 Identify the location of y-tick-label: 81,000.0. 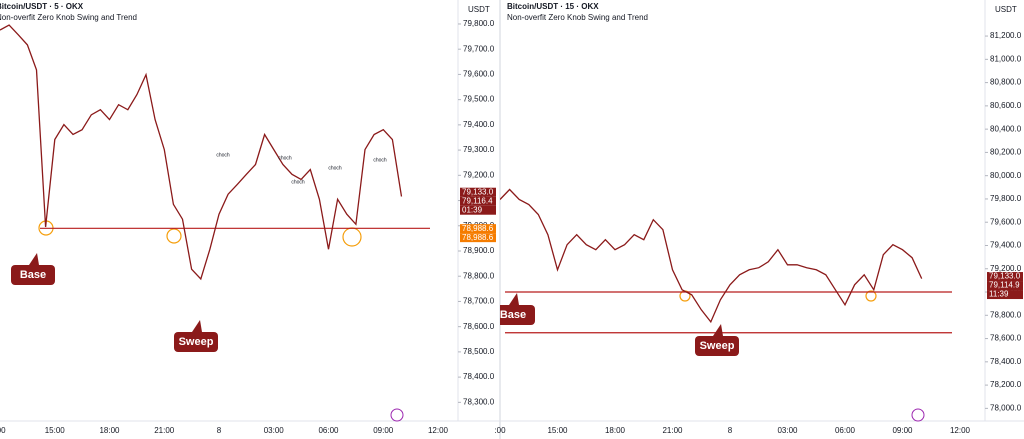
(1006, 58).